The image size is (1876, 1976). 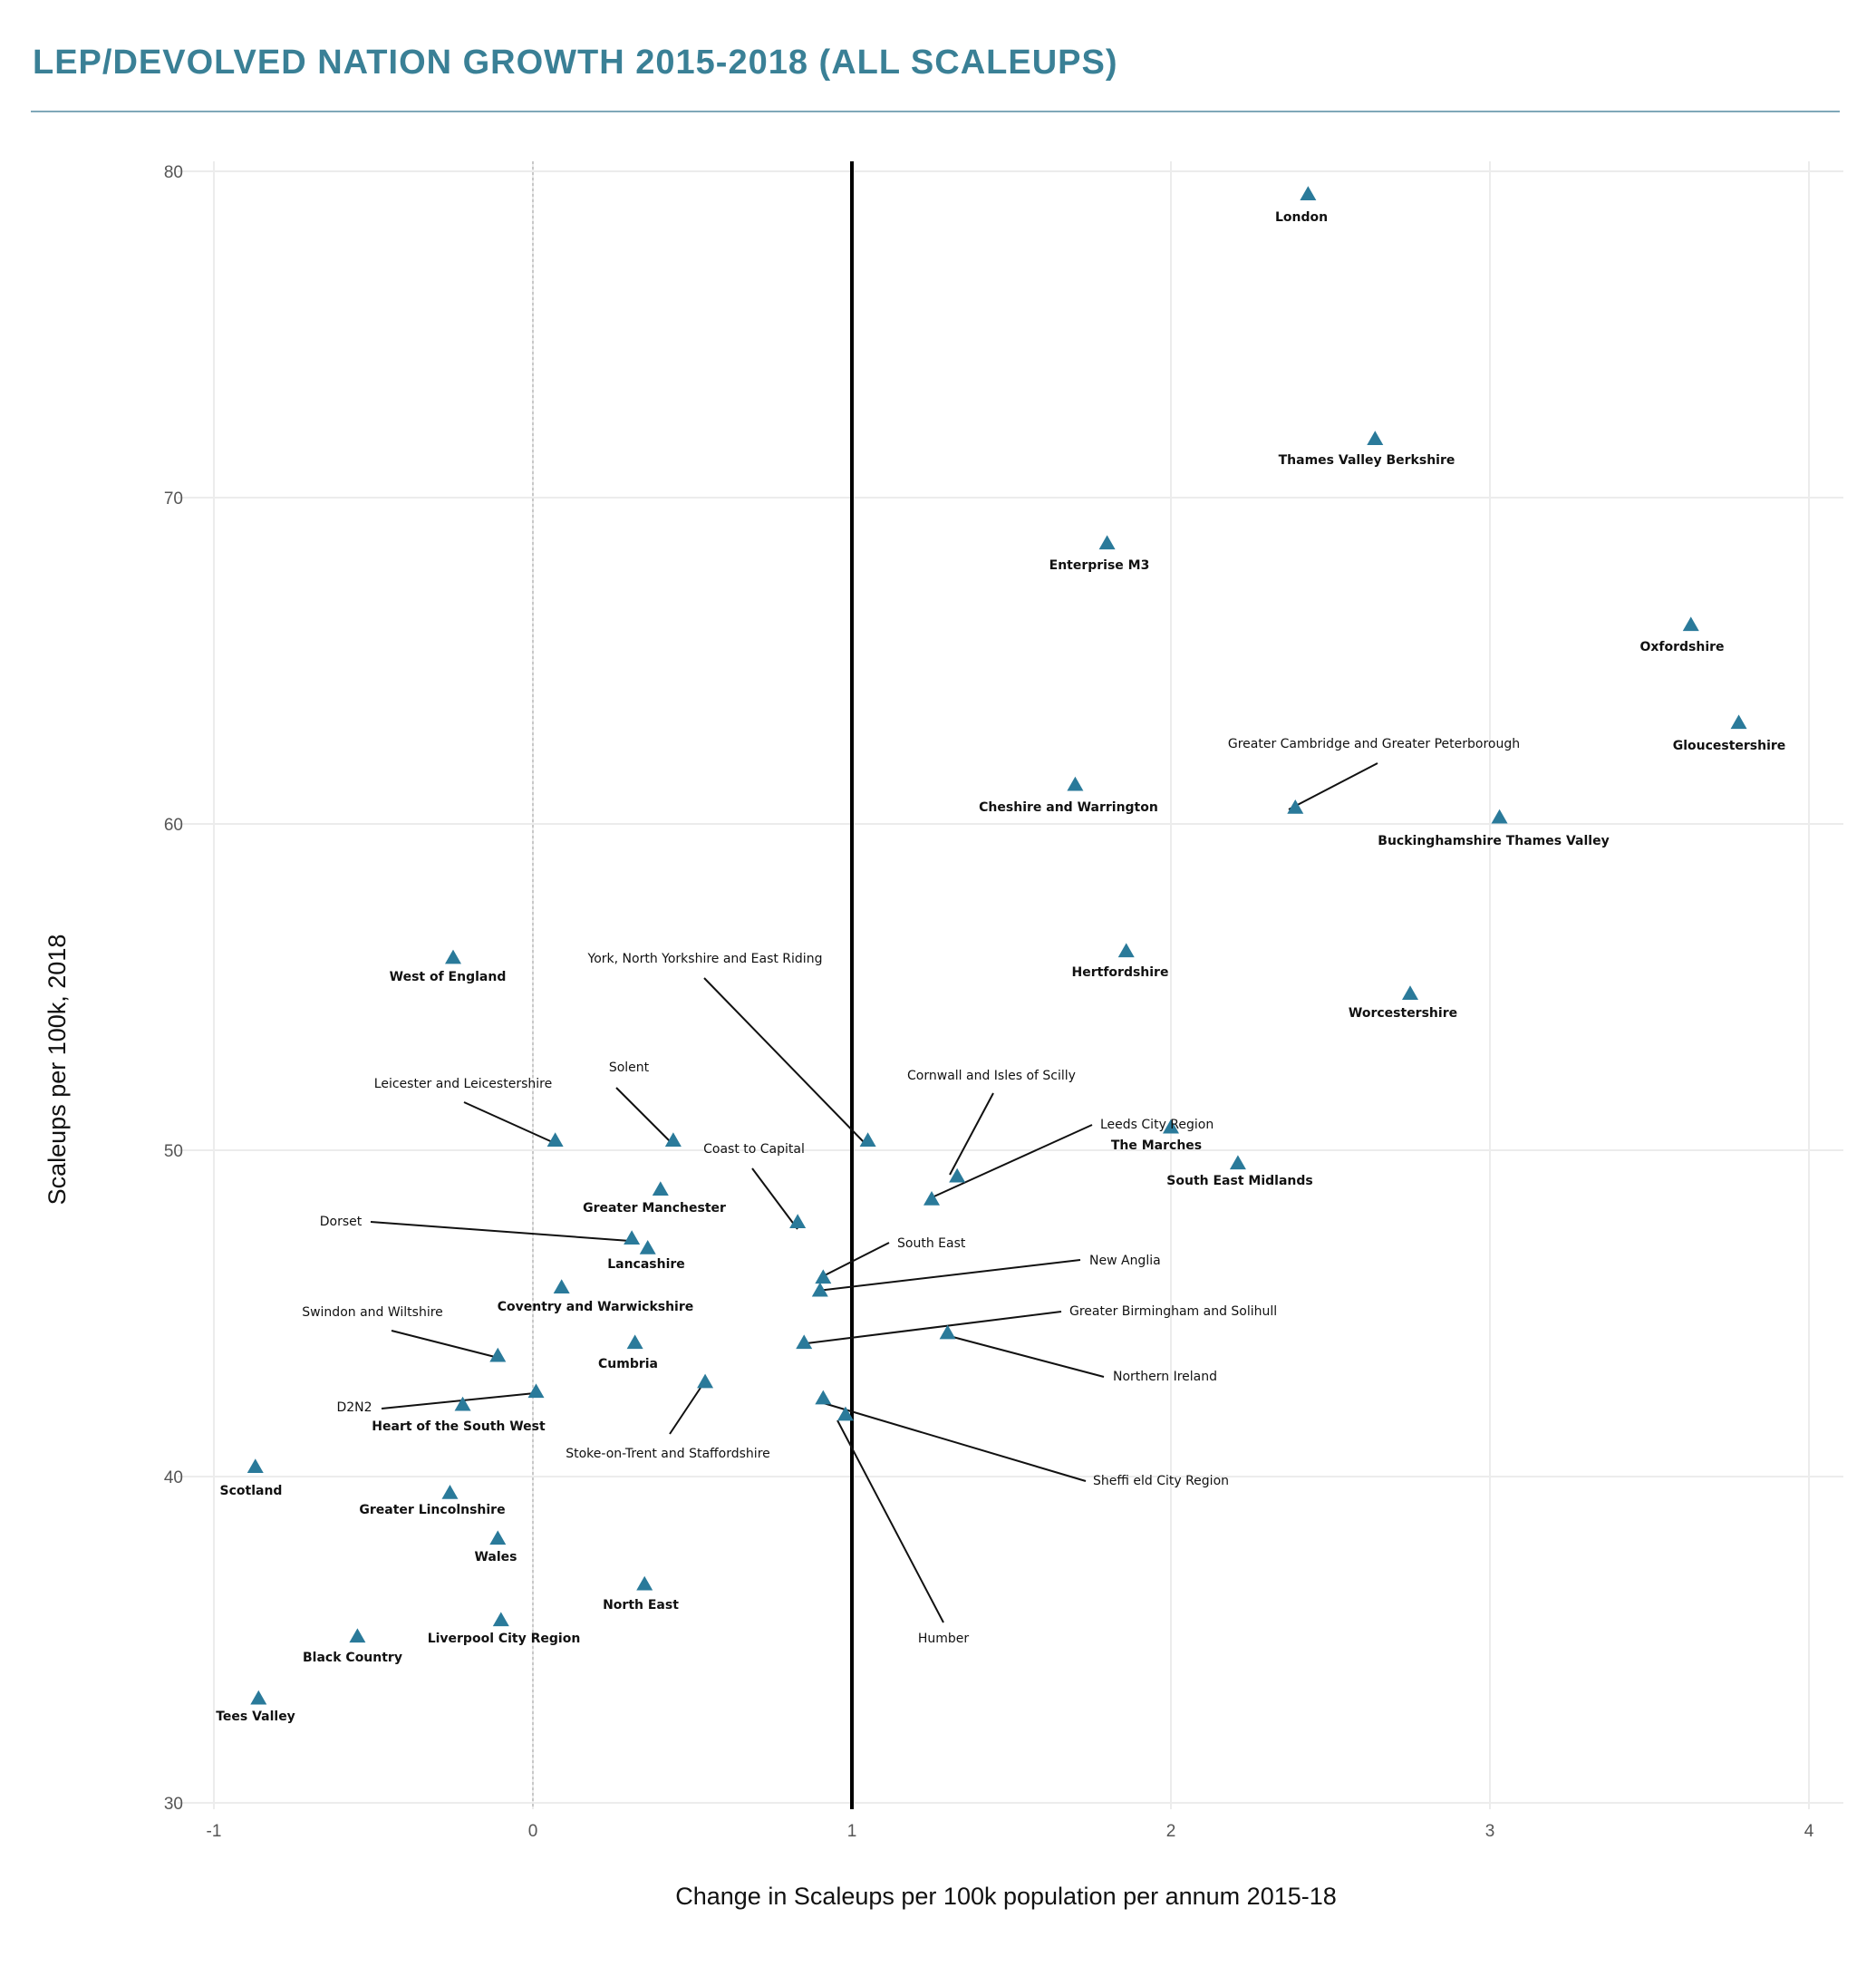 What do you see at coordinates (341, 1222) in the screenshot?
I see `point-label: Dorset` at bounding box center [341, 1222].